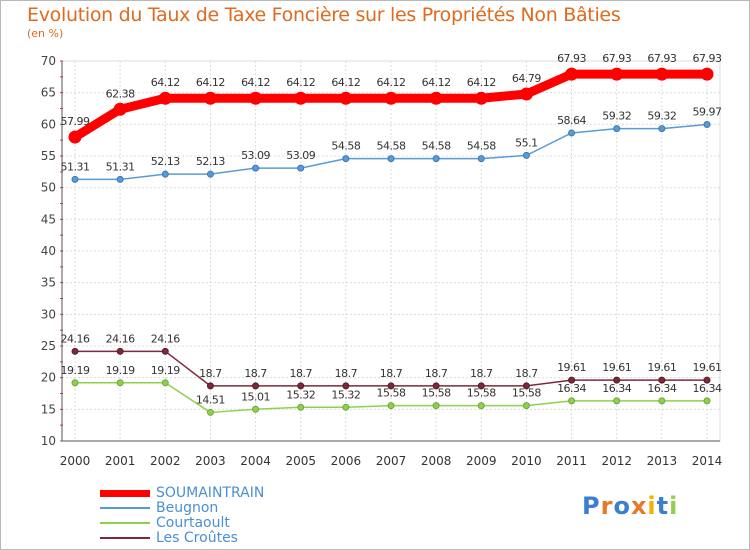 The width and height of the screenshot is (750, 550). I want to click on x-tick-label: 2008, so click(436, 461).